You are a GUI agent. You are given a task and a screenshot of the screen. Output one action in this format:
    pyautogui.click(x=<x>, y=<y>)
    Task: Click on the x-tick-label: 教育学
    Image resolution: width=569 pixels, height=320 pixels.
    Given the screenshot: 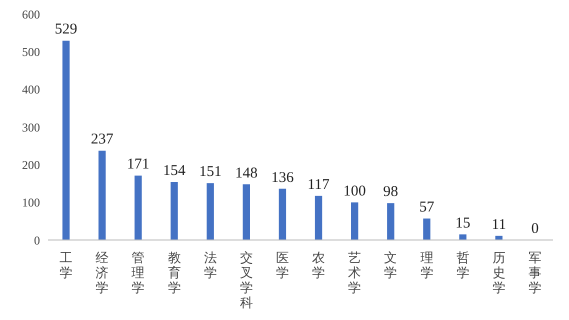 What is the action you would take?
    pyautogui.click(x=174, y=273)
    